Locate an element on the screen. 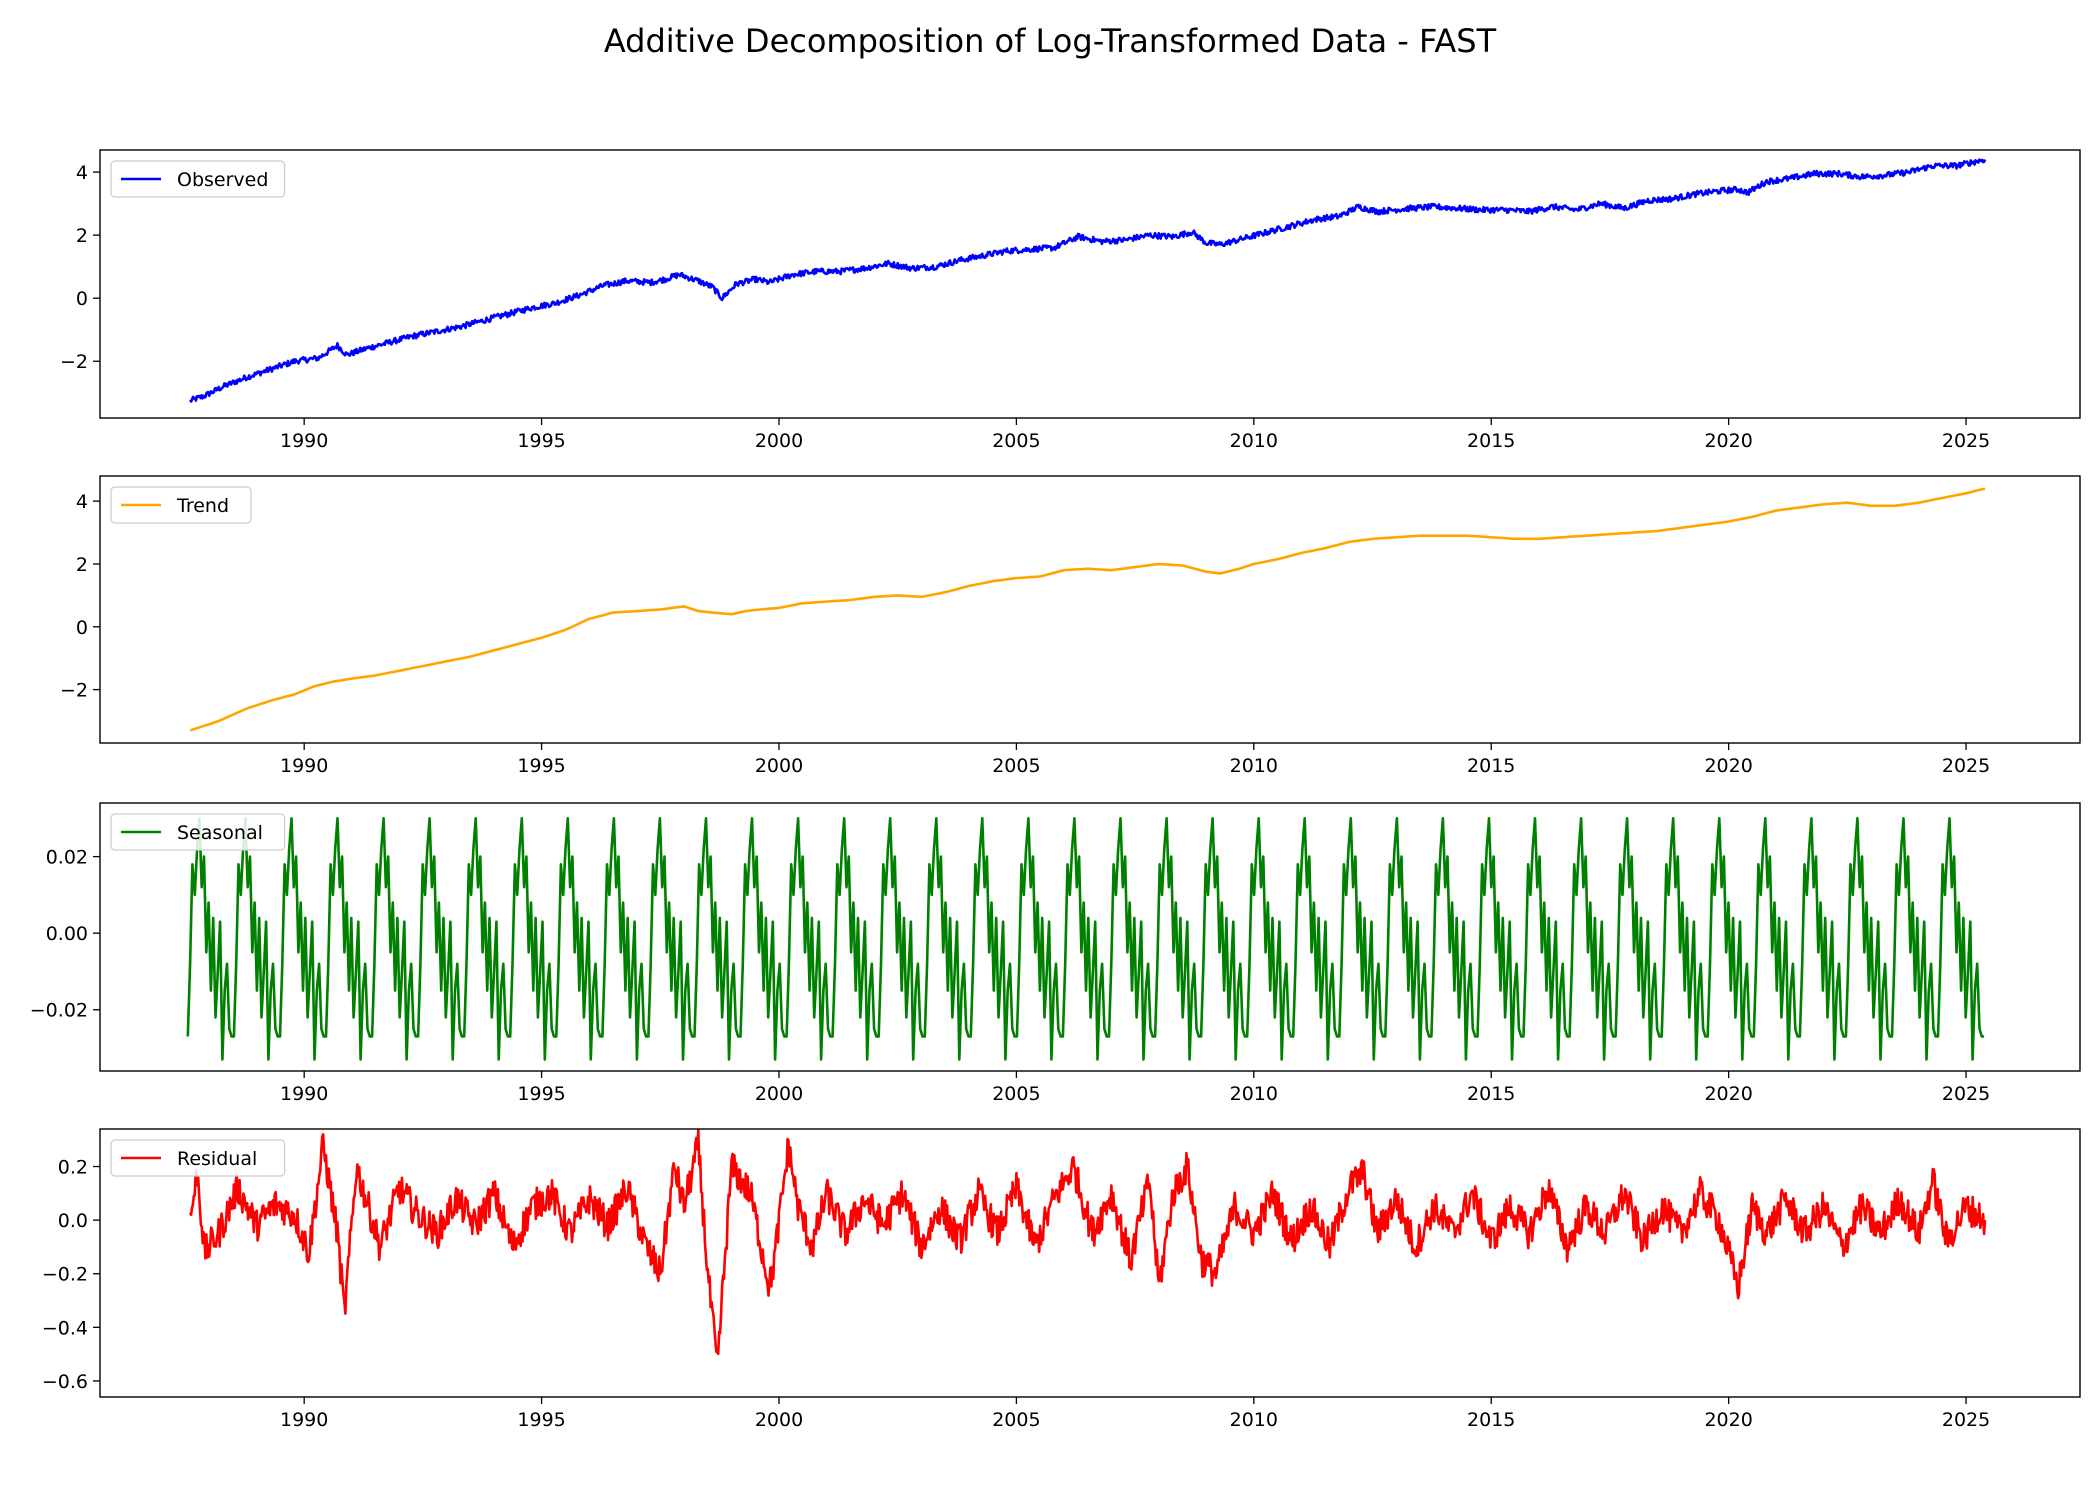 The image size is (2100, 1500). residual-xtick-label: 2000 is located at coordinates (779, 1420).